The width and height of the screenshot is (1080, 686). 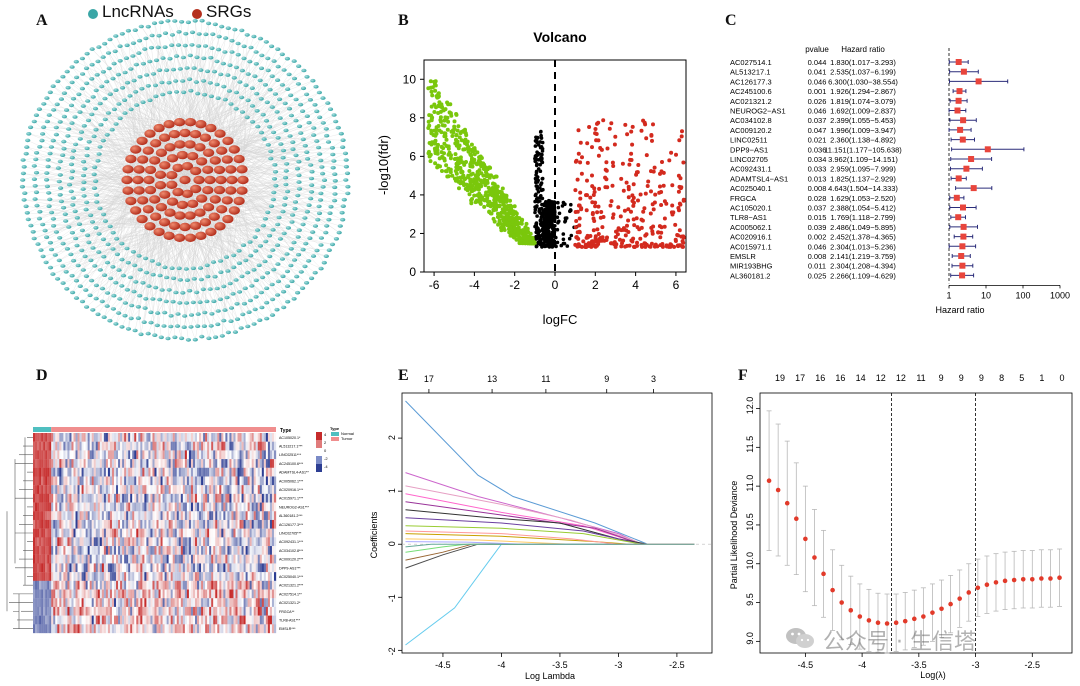 What do you see at coordinates (961, 256) in the screenshot?
I see `hr-point` at bounding box center [961, 256].